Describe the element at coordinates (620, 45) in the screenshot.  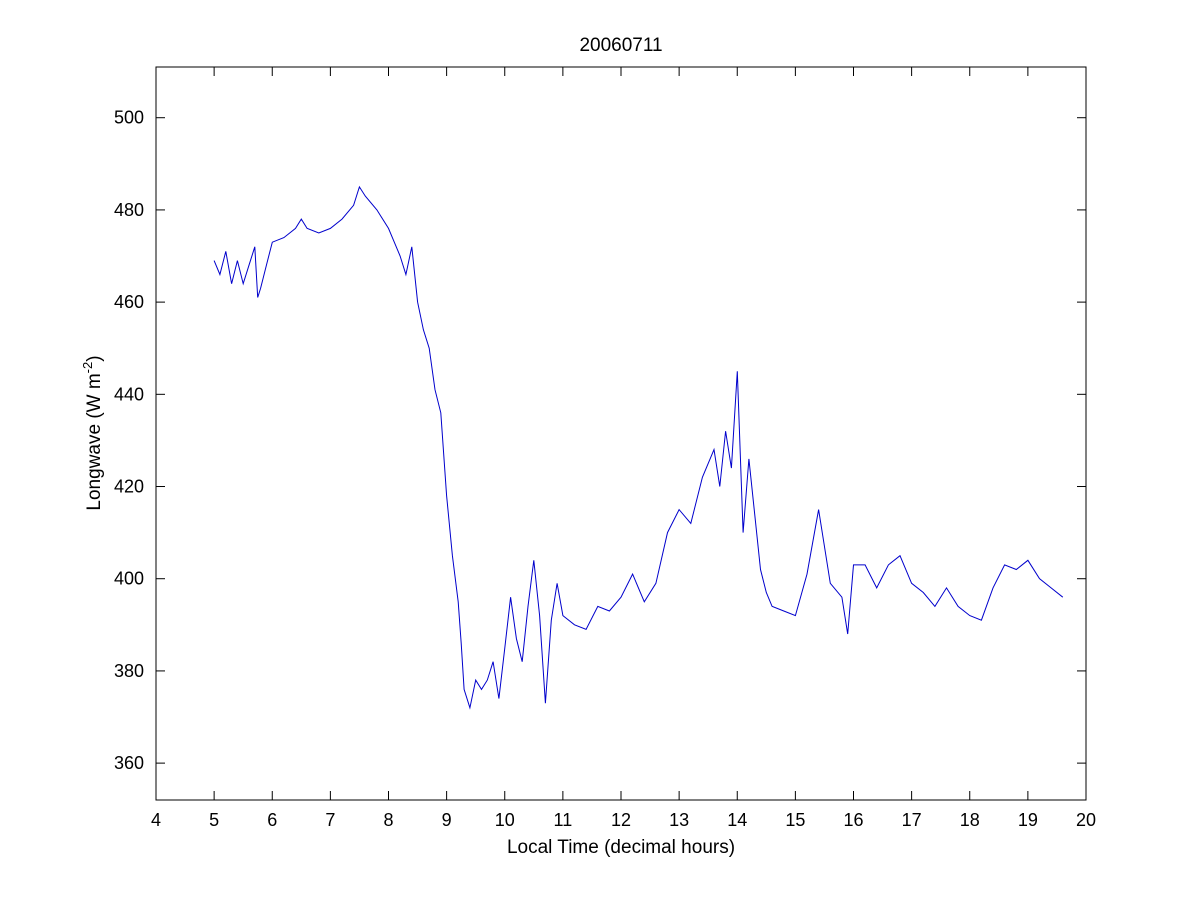
I see `chart-title: 20060711` at that location.